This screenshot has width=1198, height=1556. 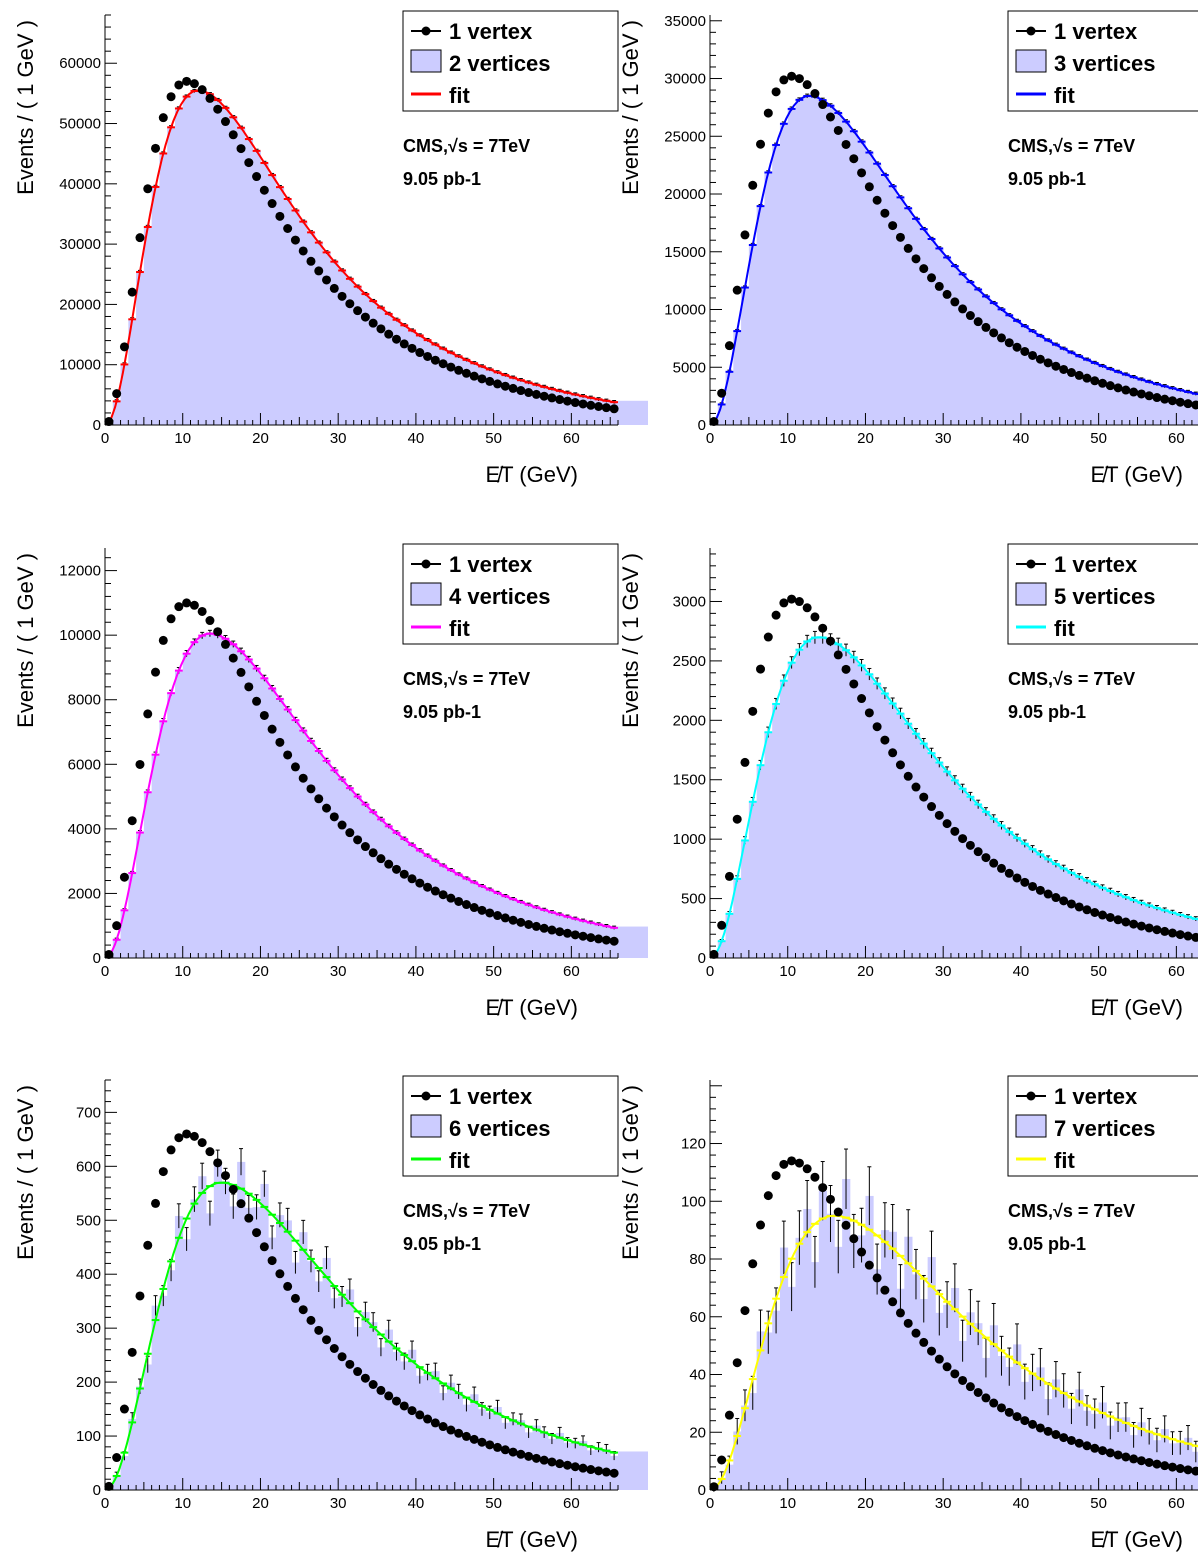 I want to click on x-tick-label: 10, so click(x=787, y=438).